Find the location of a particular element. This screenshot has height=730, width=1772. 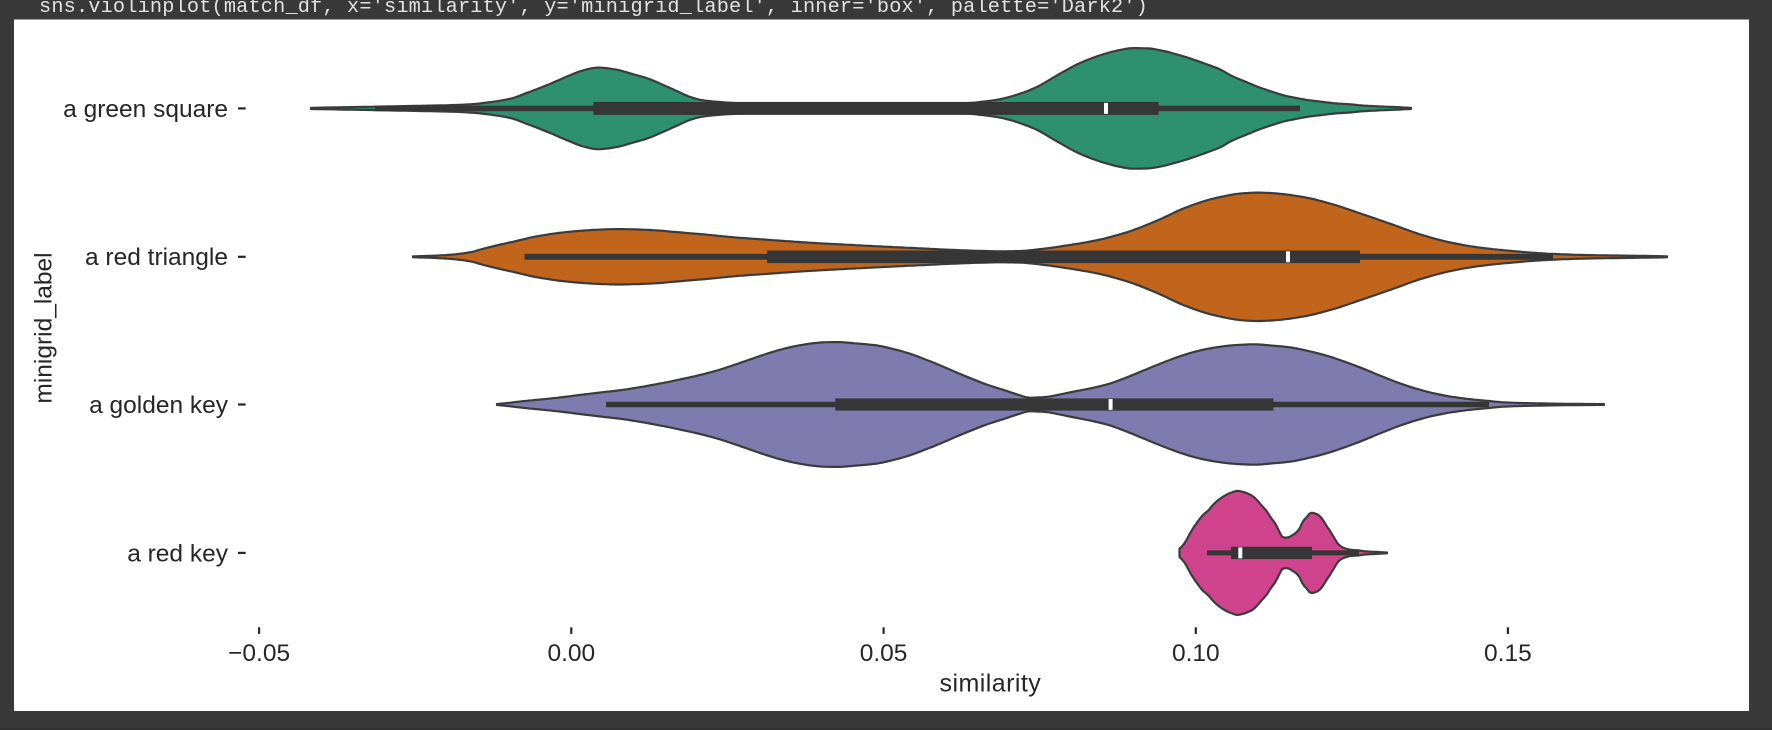

svg-text: 0.00 is located at coordinates (571, 653).